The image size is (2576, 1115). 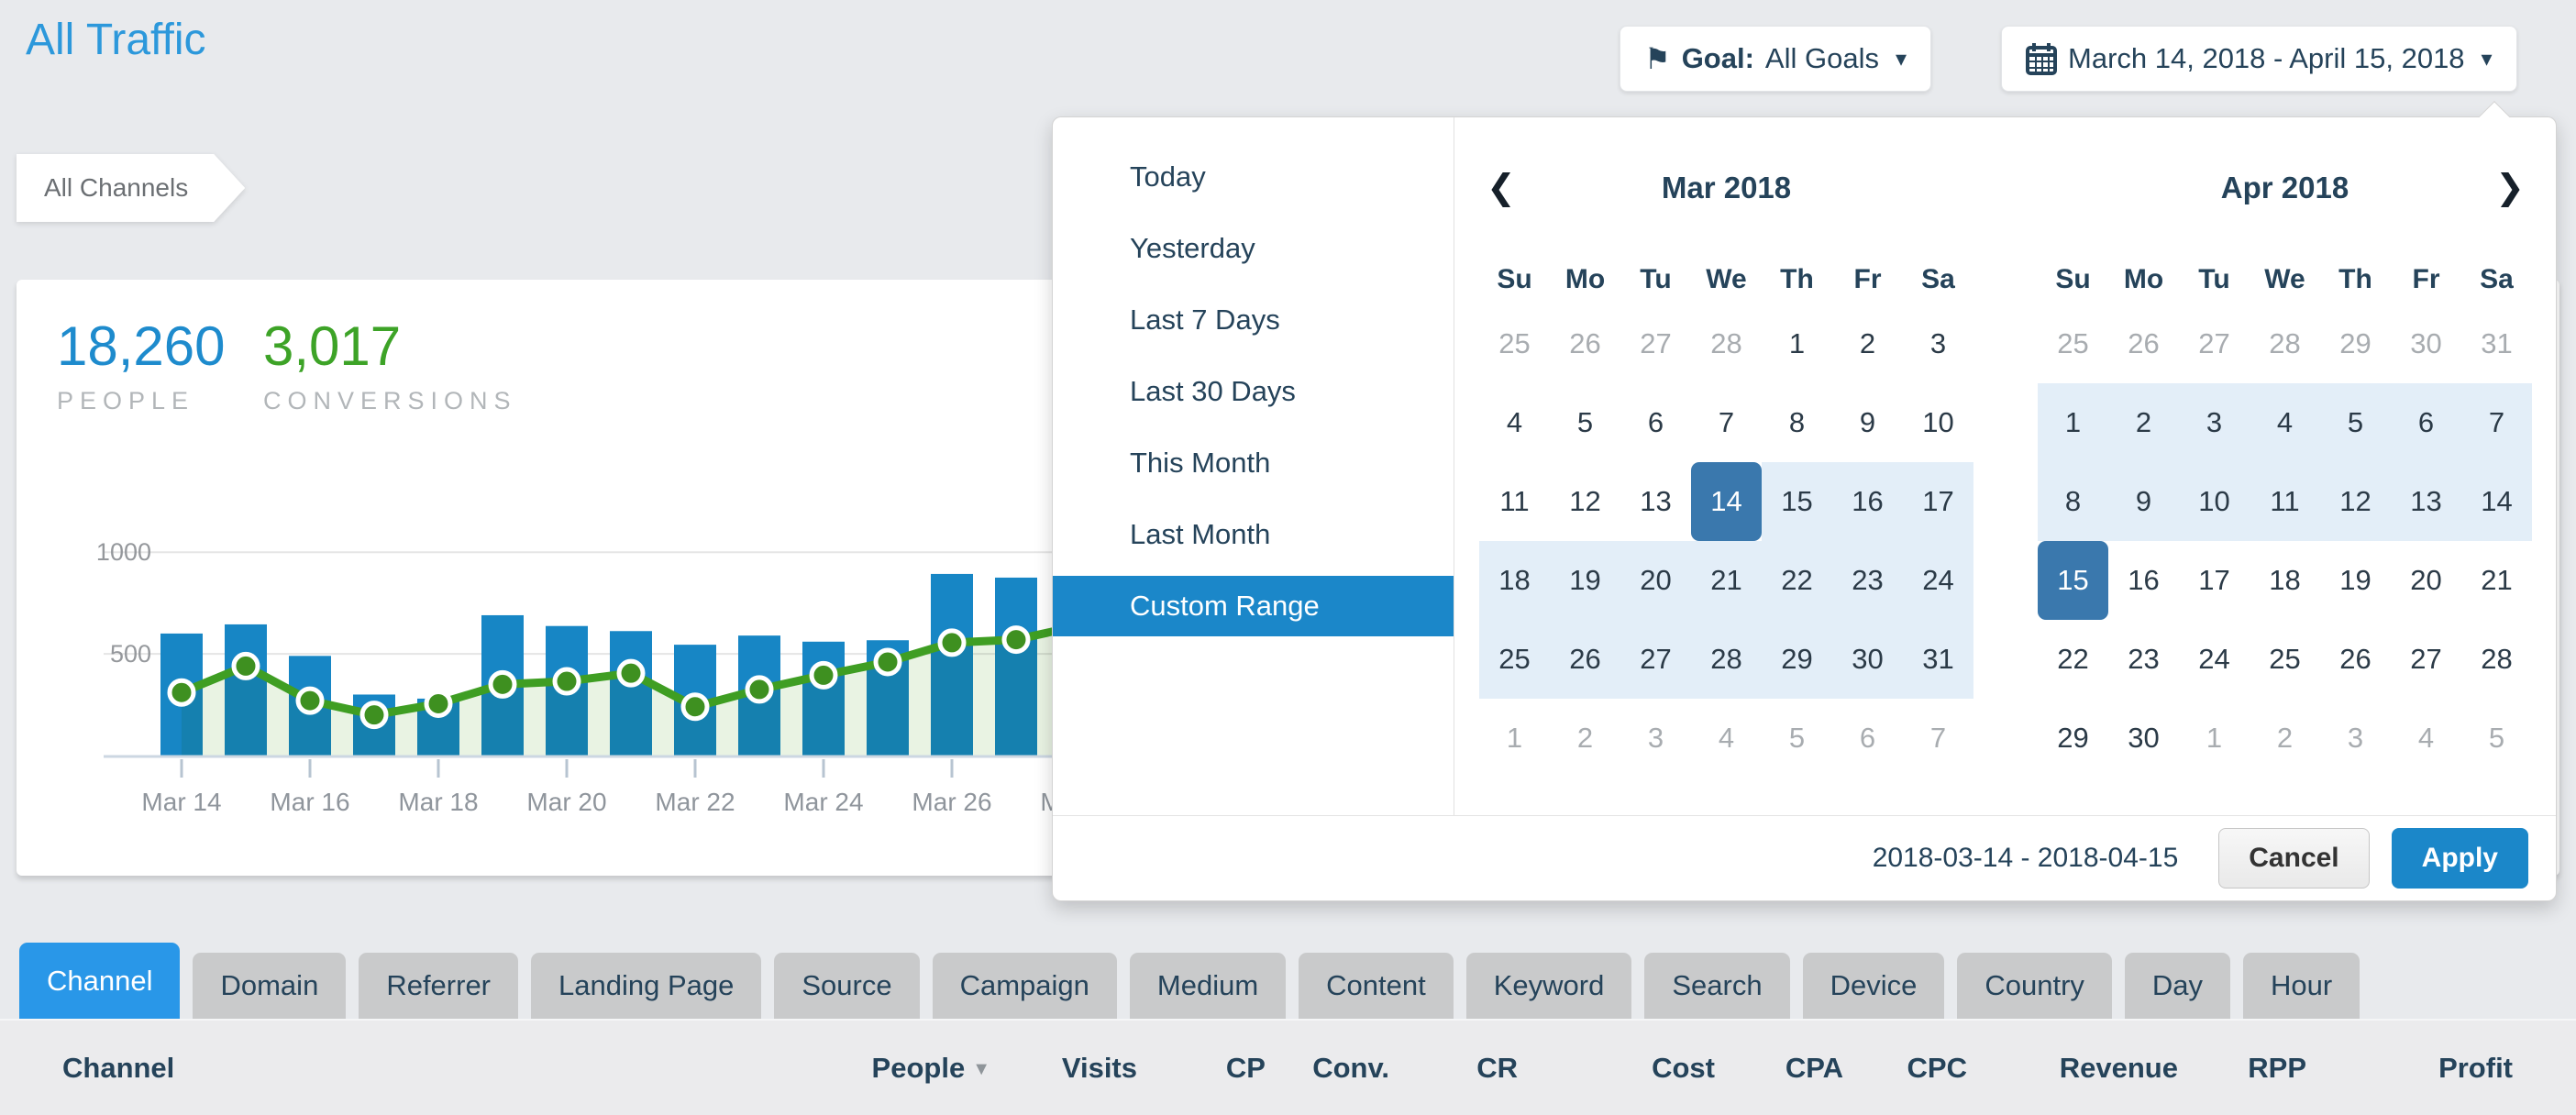 I want to click on column-header-profit: Profit, so click(x=2409, y=1068).